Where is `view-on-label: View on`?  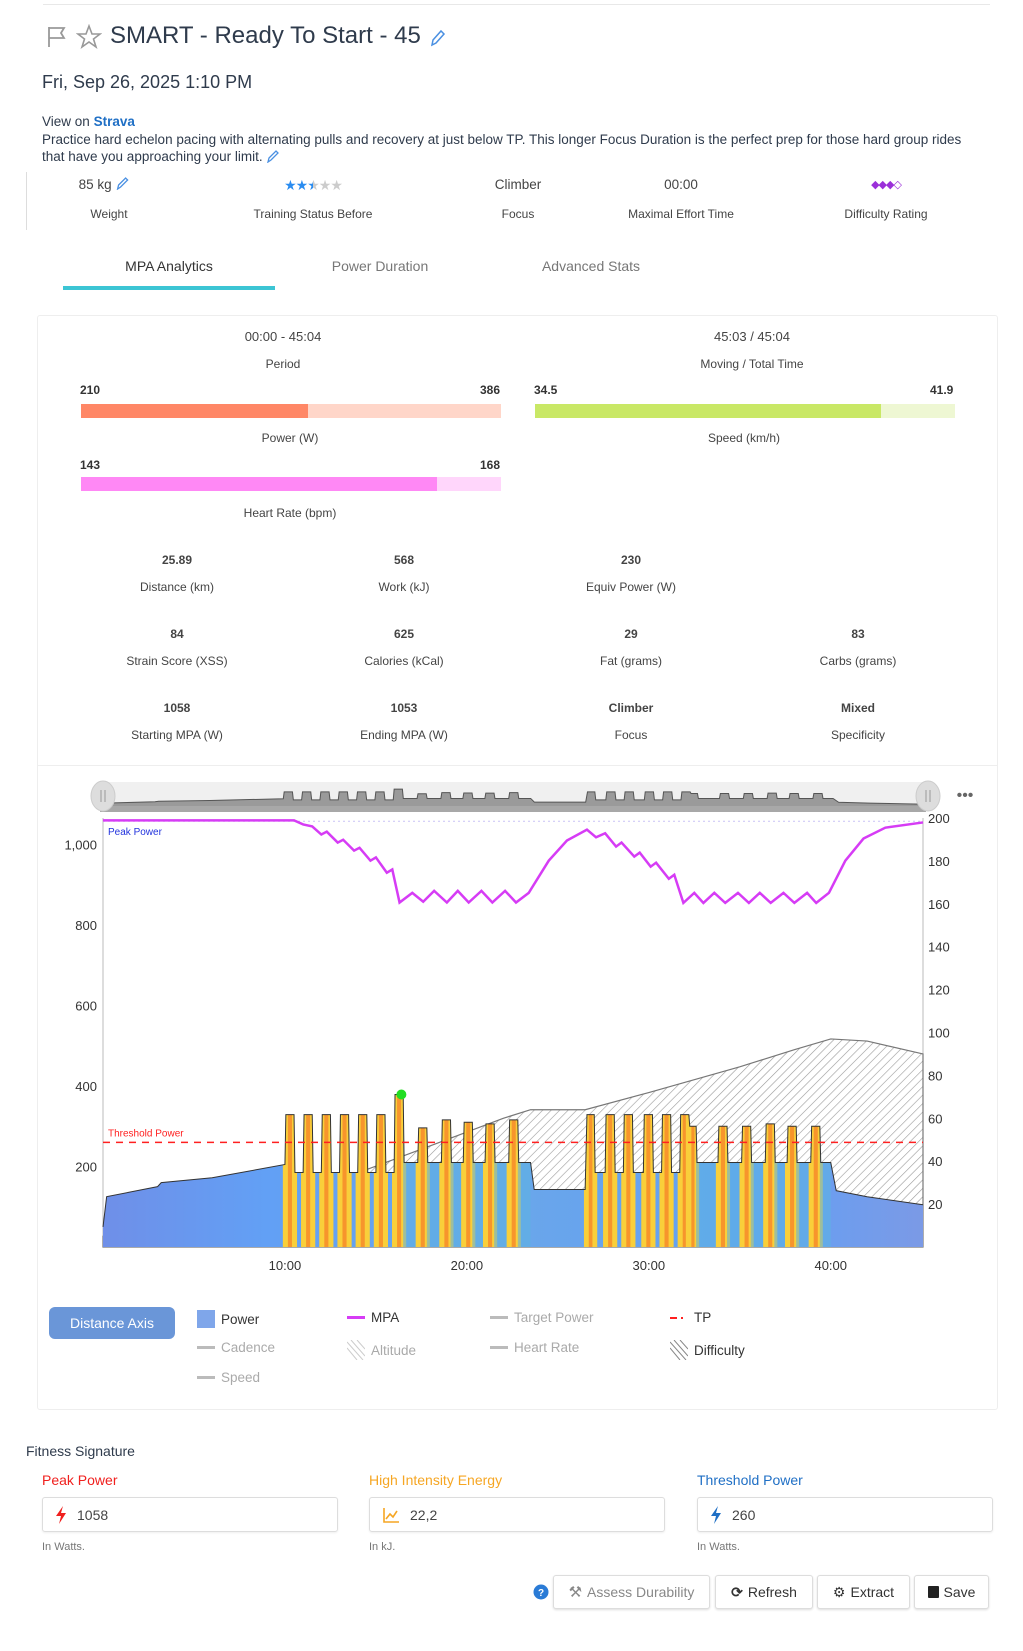 view-on-label: View on is located at coordinates (66, 121).